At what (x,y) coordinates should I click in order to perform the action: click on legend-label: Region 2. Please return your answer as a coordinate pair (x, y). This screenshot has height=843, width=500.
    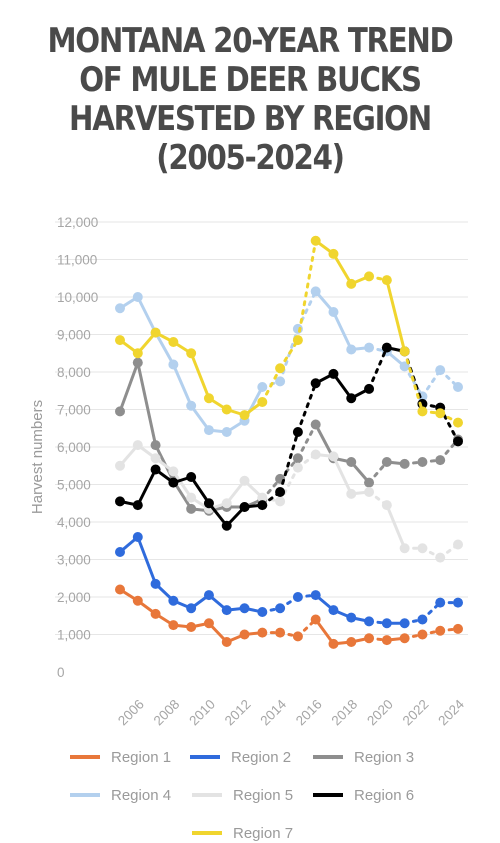
    Looking at the image, I should click on (261, 757).